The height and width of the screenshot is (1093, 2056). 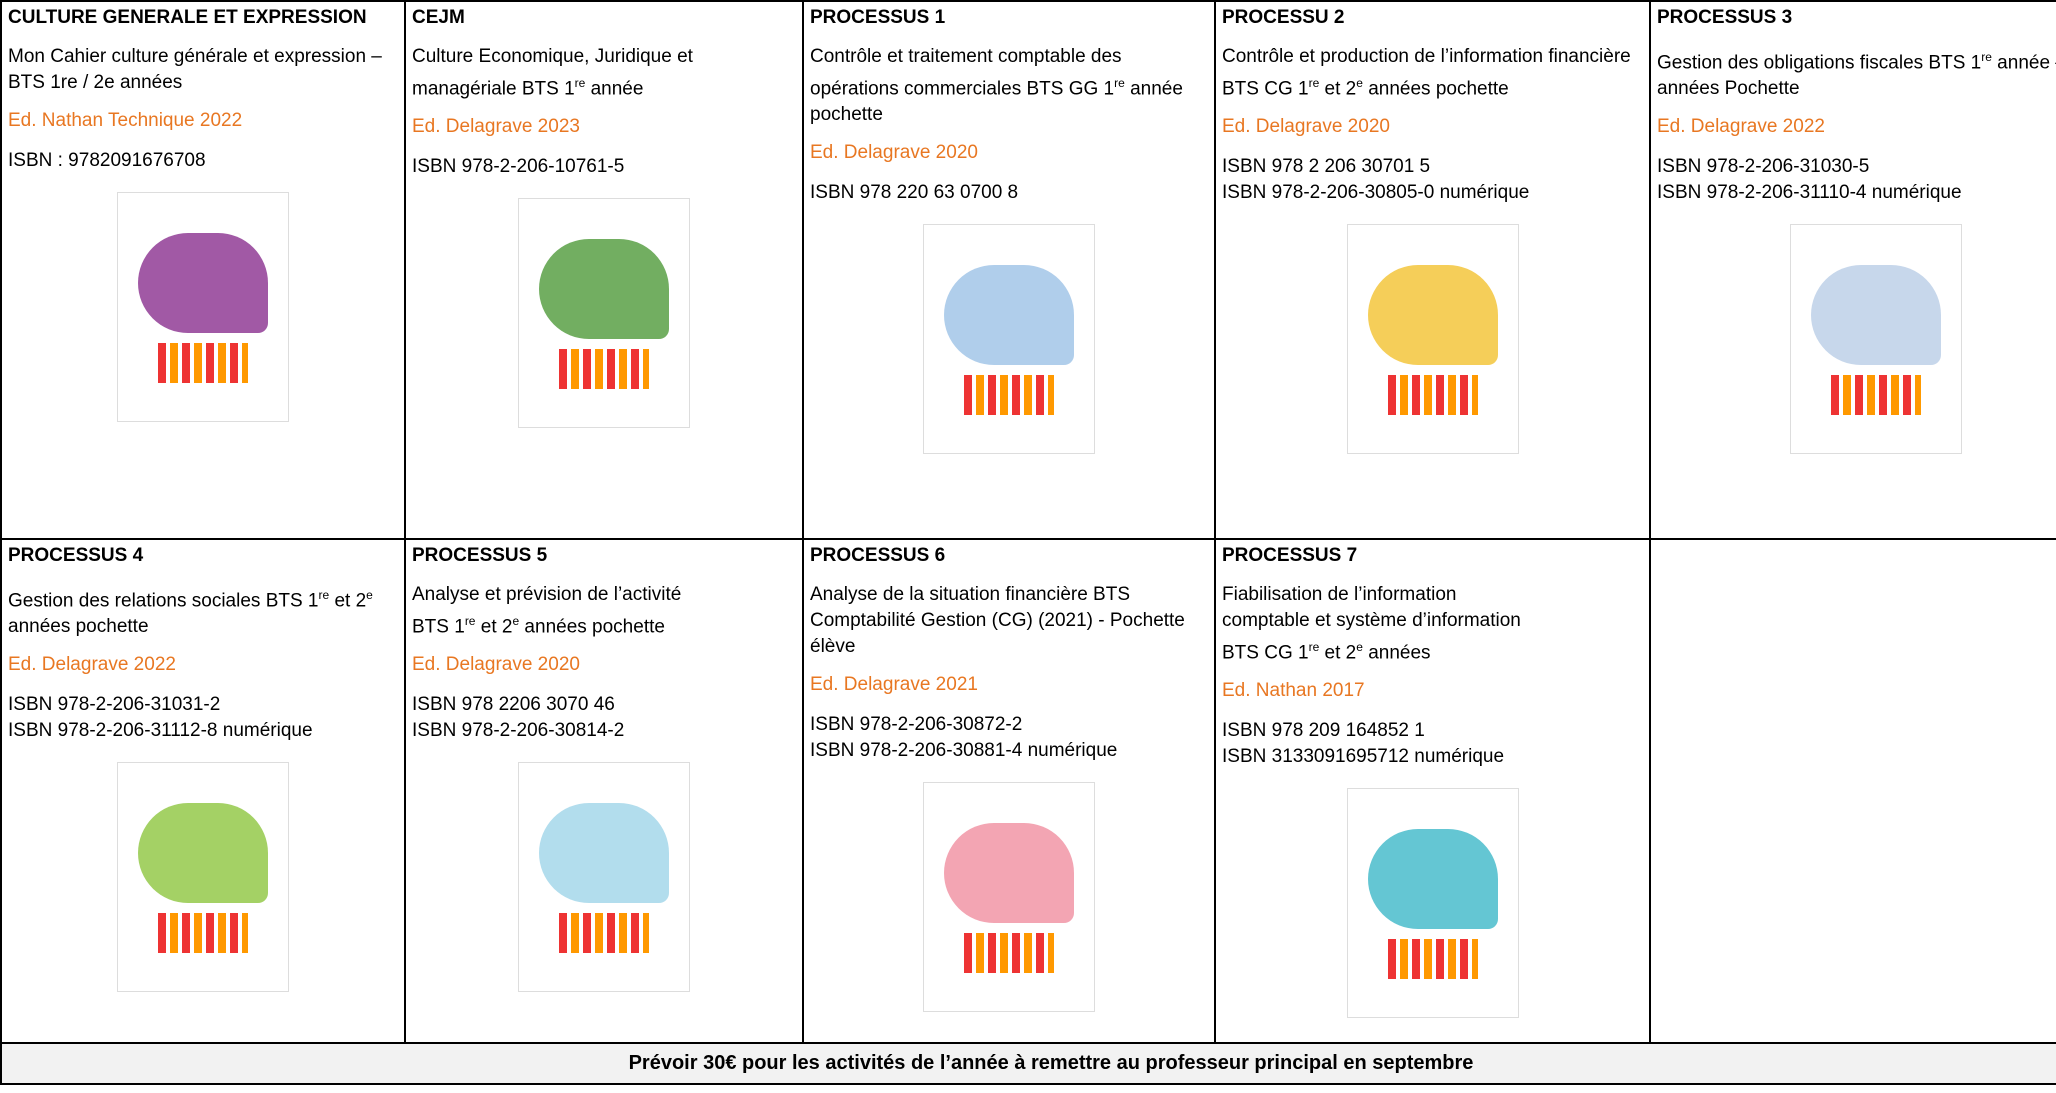 I want to click on publisher: Ed. Nathan Technique 2022, so click(x=125, y=120).